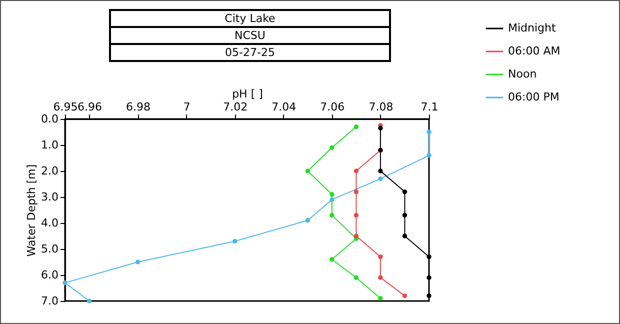  Describe the element at coordinates (49, 197) in the screenshot. I see `y-tick-label: 3.0` at that location.